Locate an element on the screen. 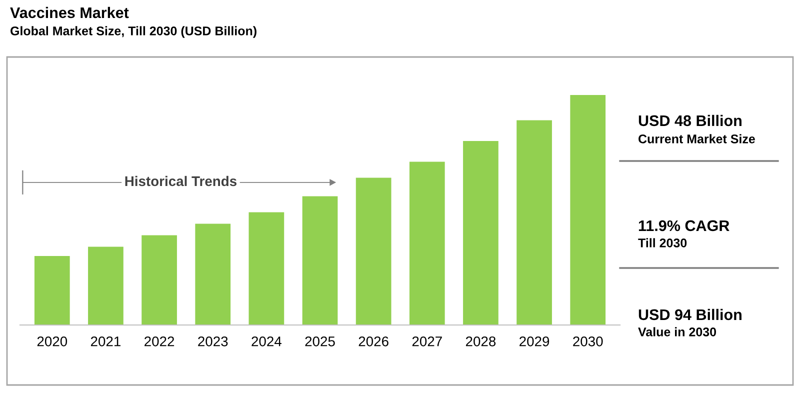 The height and width of the screenshot is (393, 800). x-tick-label: 2029 is located at coordinates (535, 341).